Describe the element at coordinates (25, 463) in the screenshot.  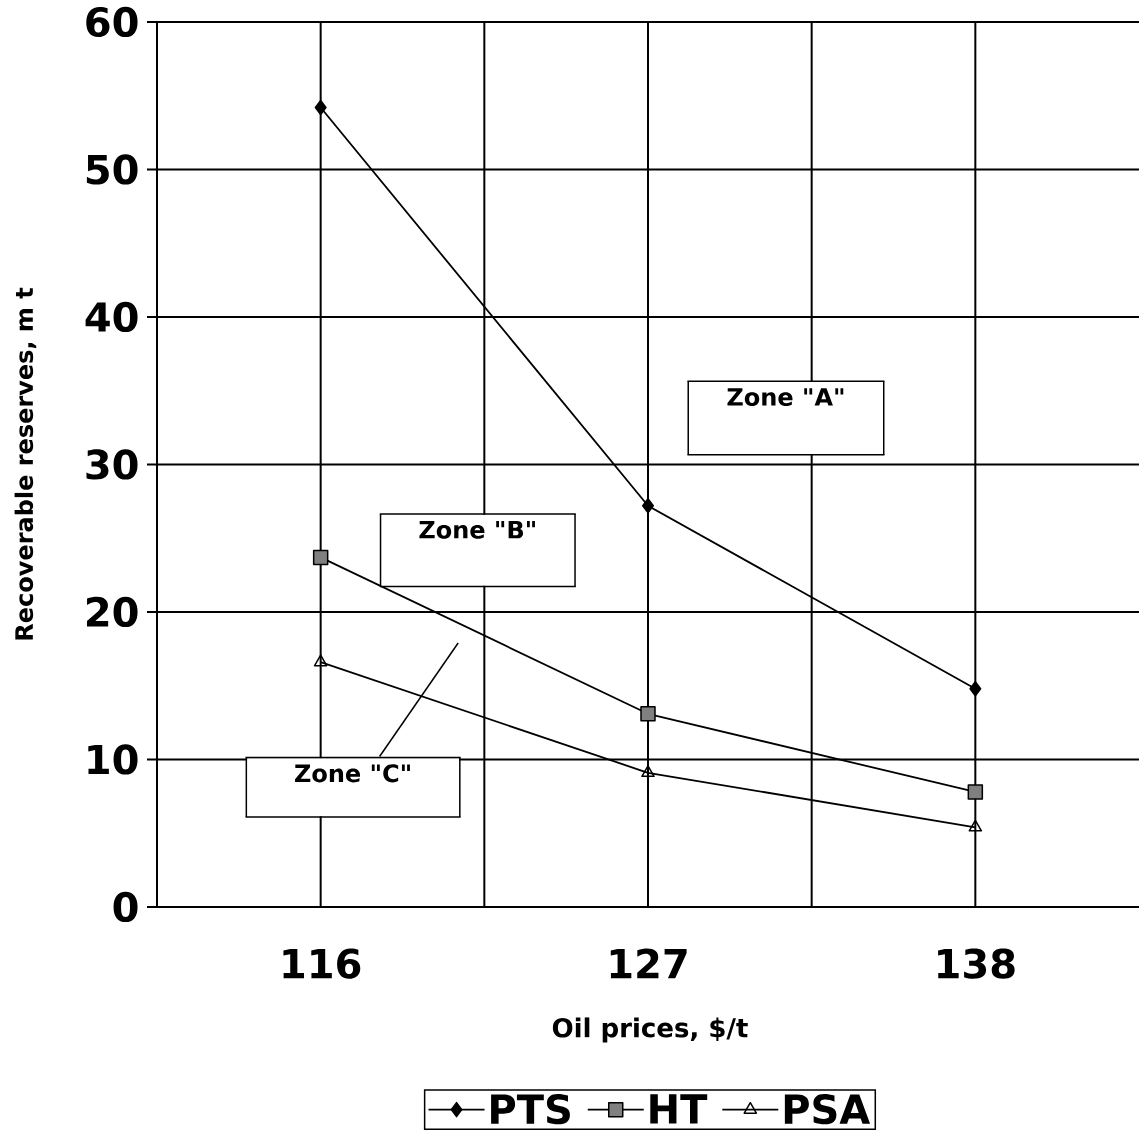
I see `y-axis-title: Recoverable reserves, m t` at that location.